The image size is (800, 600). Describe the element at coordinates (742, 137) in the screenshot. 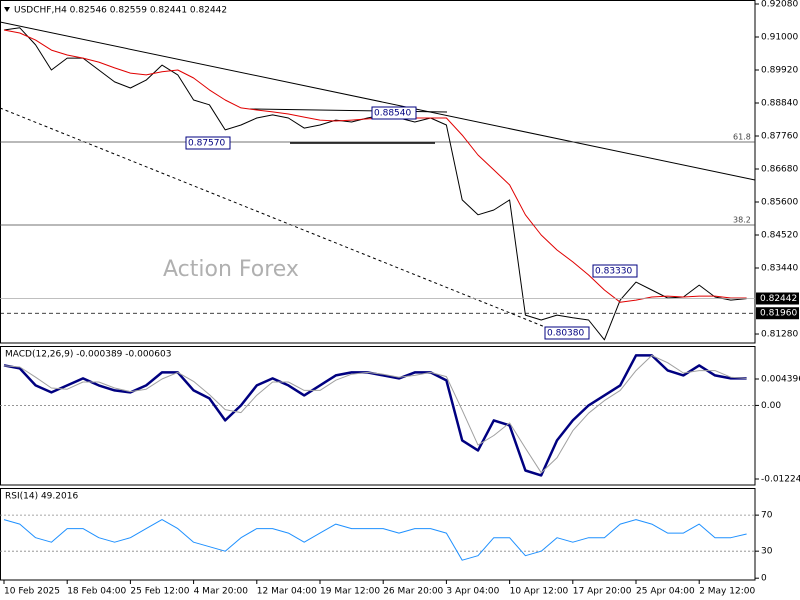

I see `fib-label: 61.8` at that location.